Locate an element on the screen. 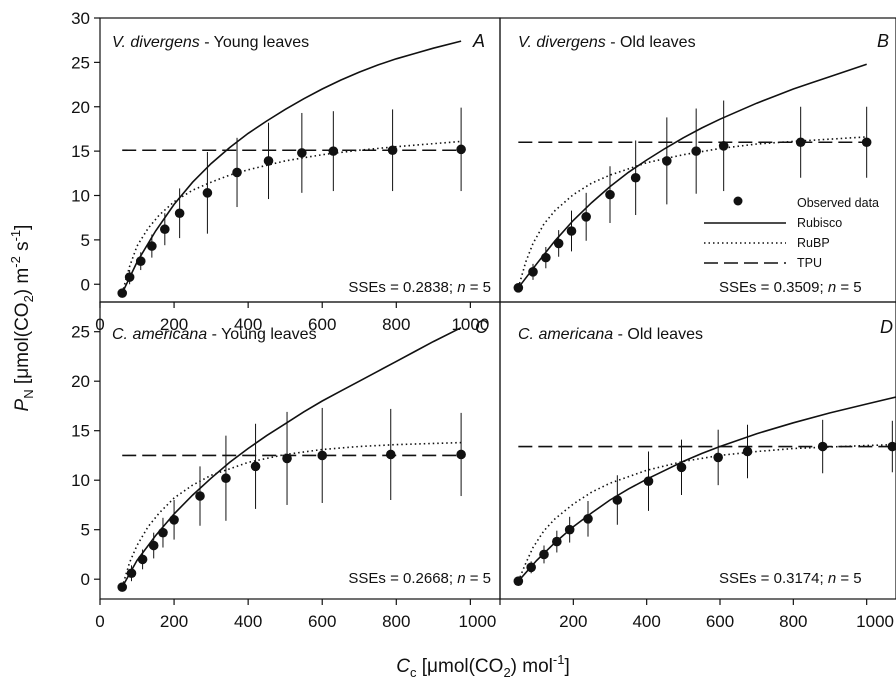  panel-c-ytick-label: 15 is located at coordinates (80, 431).